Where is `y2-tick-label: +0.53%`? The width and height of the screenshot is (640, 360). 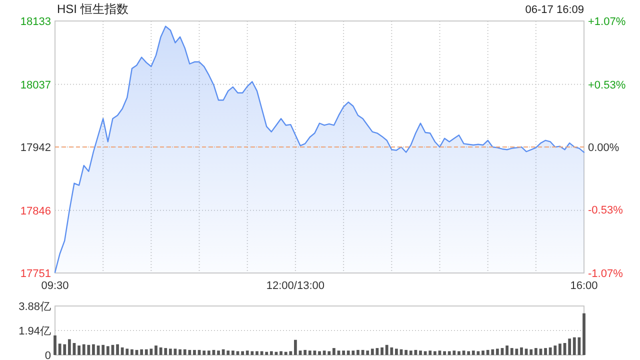
y2-tick-label: +0.53% is located at coordinates (607, 86).